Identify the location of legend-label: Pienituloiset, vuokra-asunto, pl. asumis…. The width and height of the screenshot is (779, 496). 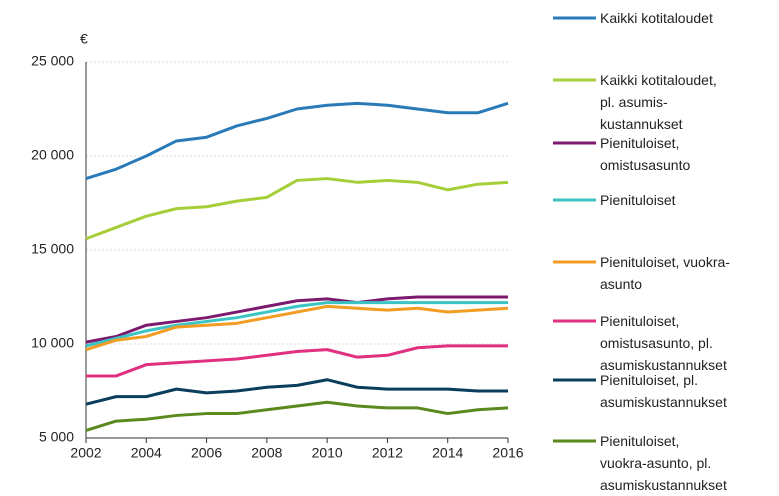
(663, 463).